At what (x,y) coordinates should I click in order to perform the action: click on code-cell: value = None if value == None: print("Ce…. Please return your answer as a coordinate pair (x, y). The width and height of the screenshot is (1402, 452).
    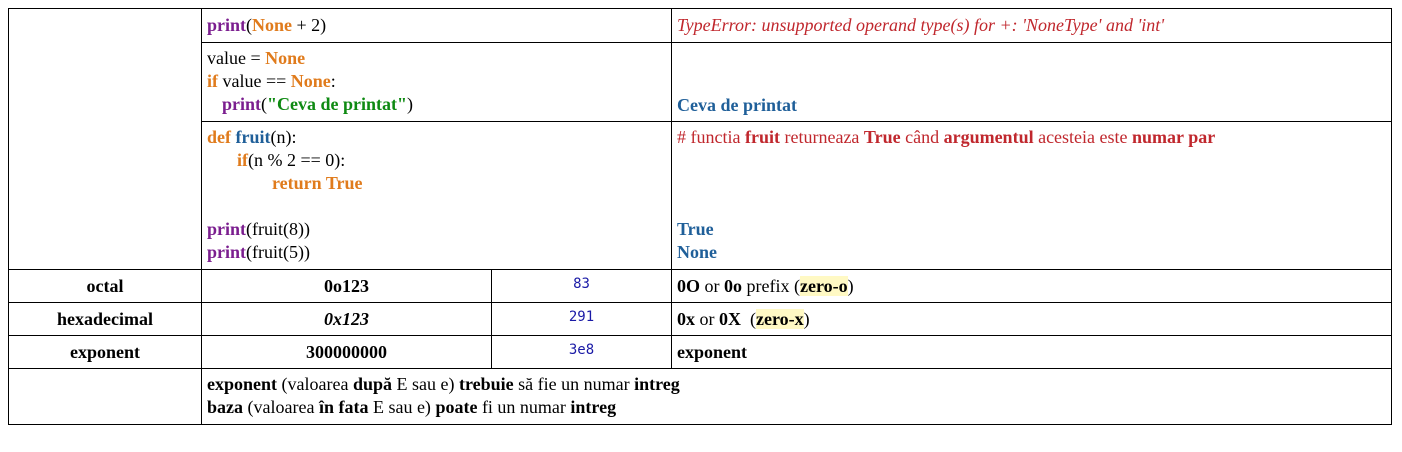
    Looking at the image, I should click on (436, 82).